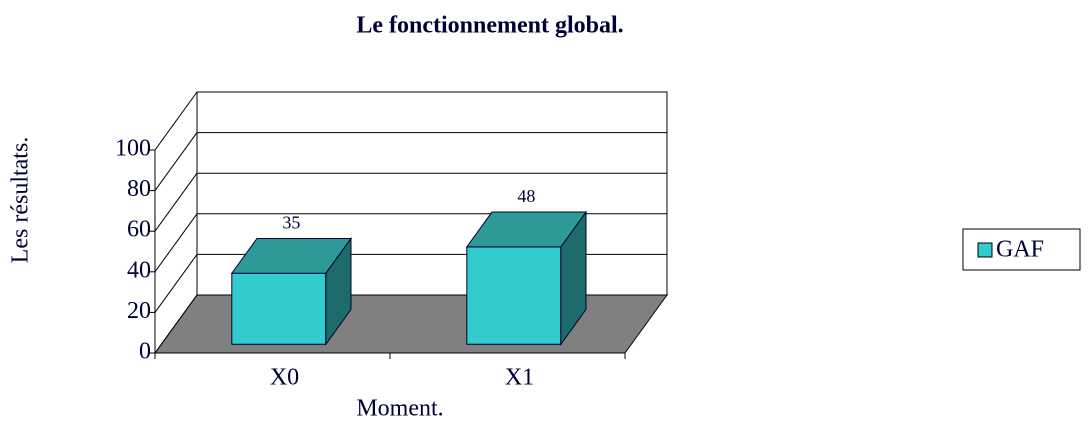 The image size is (1091, 427). I want to click on y-axis-label: Les résultats., so click(21, 200).